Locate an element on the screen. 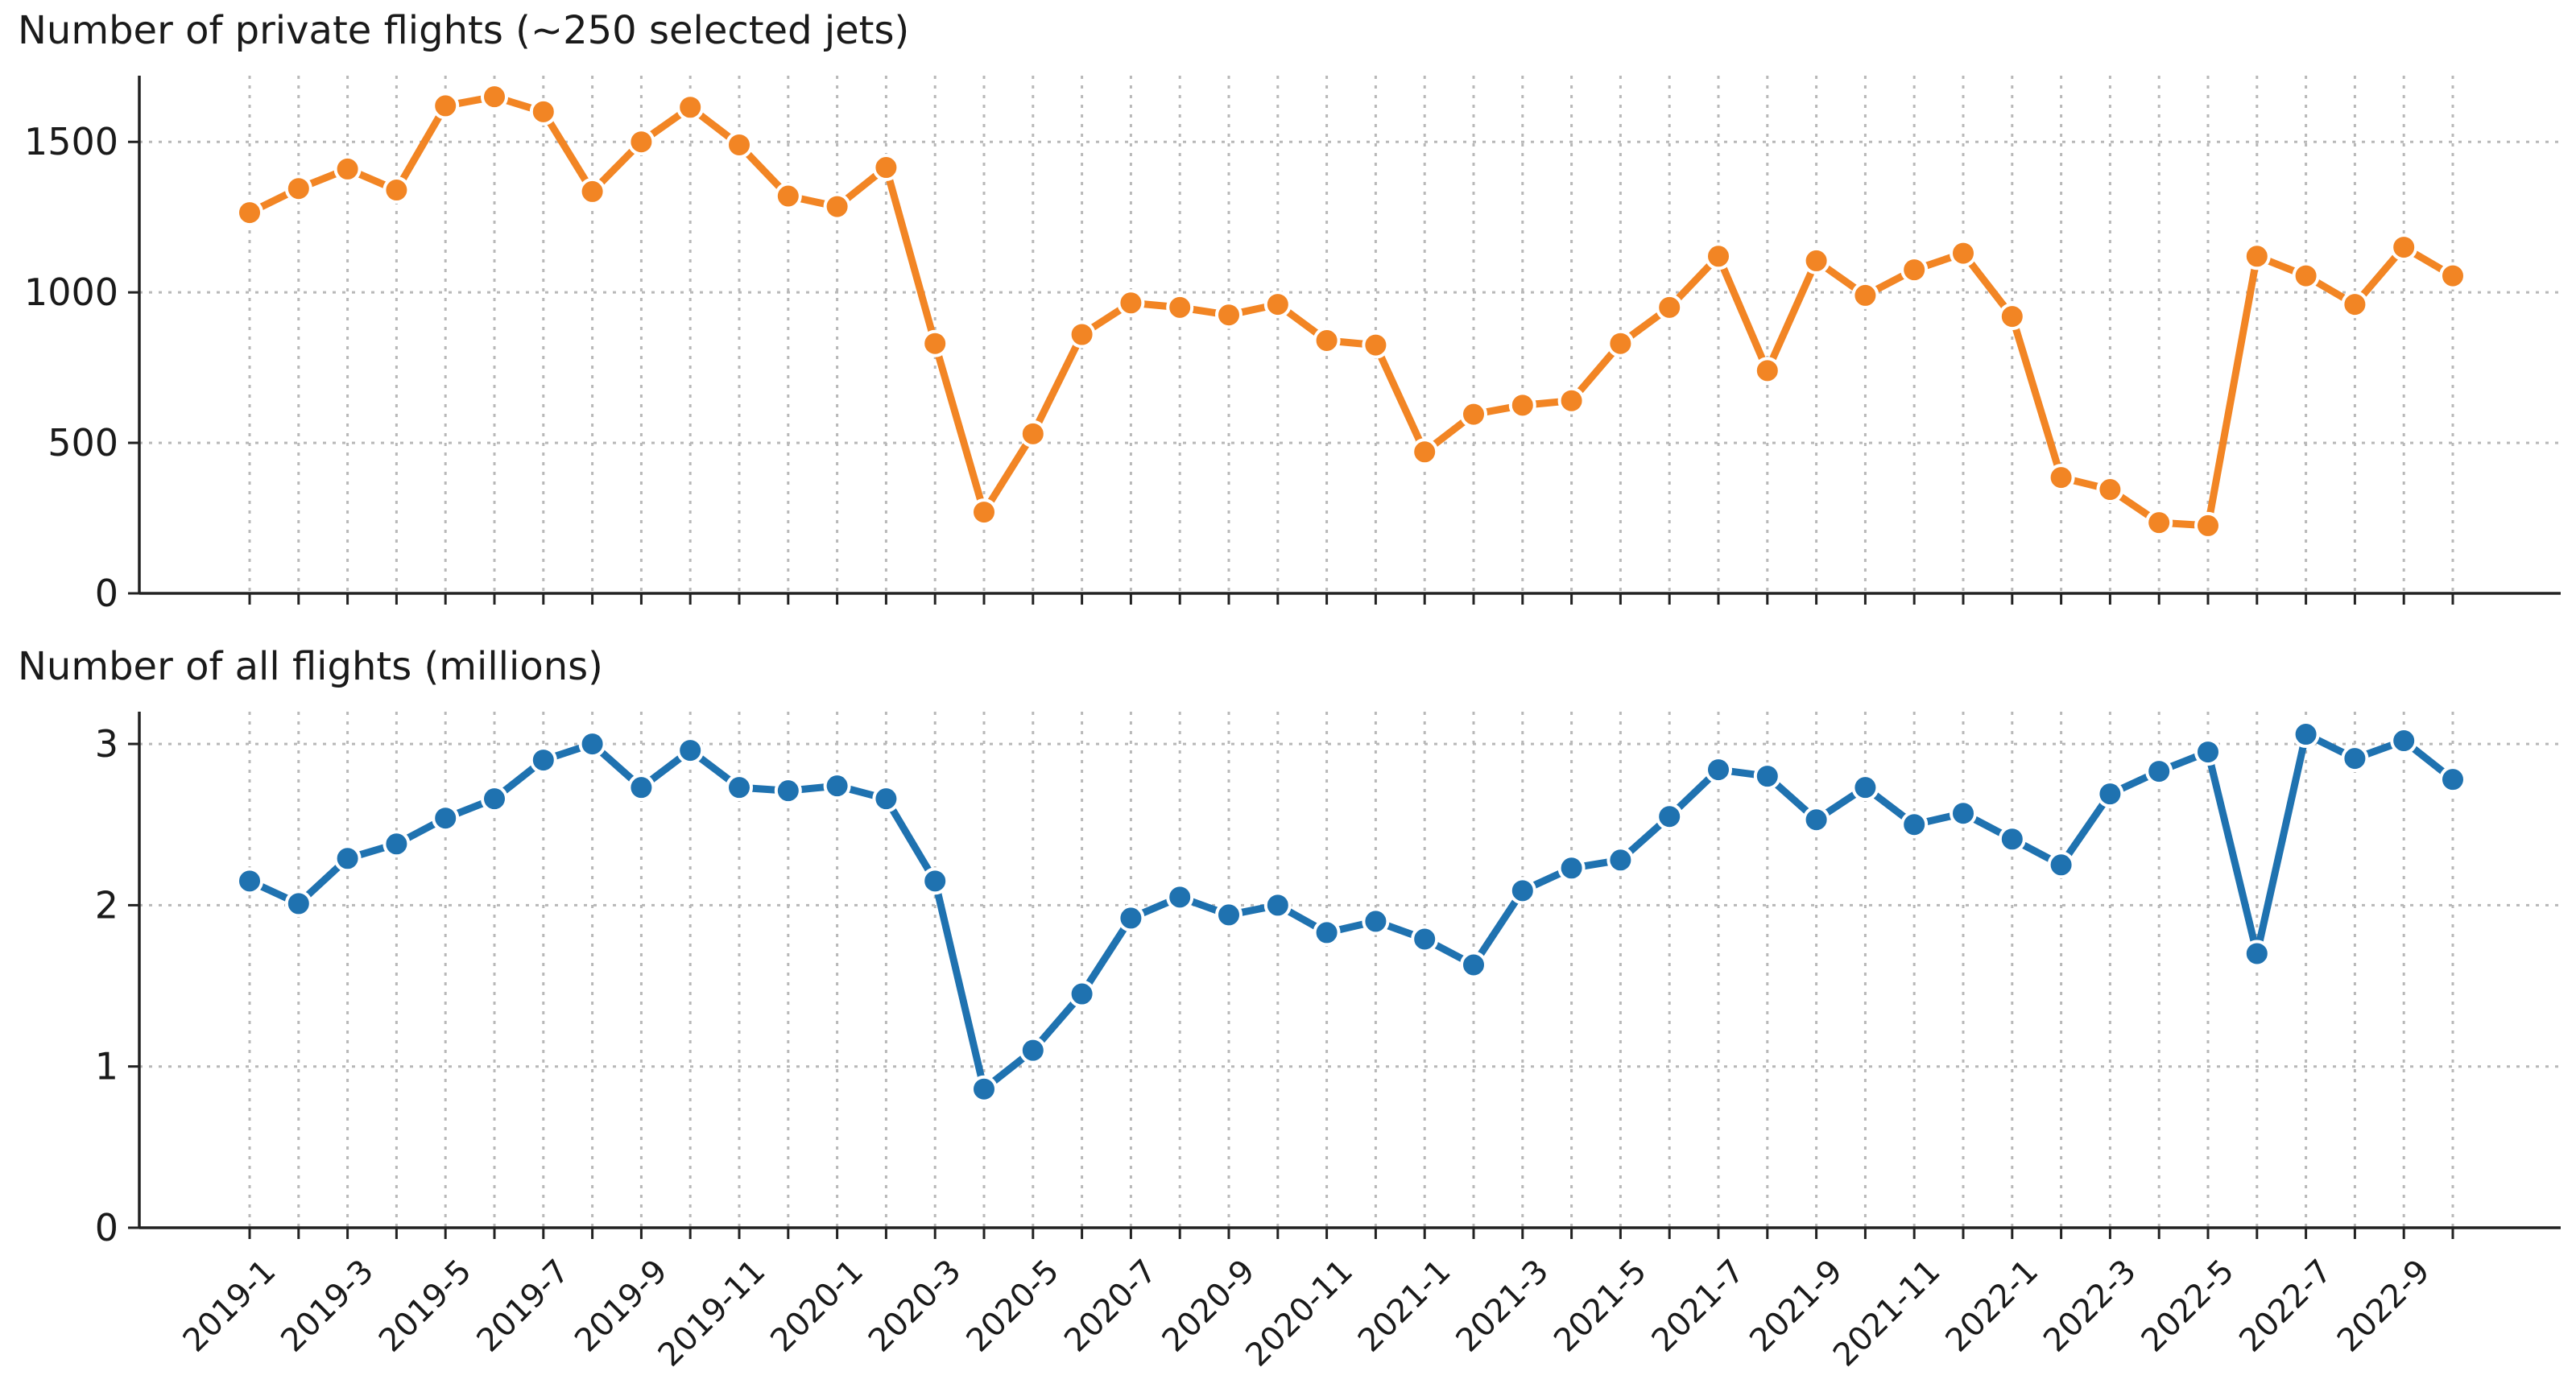  bottom-chart-title: Number of all flights (millions) is located at coordinates (310, 666).